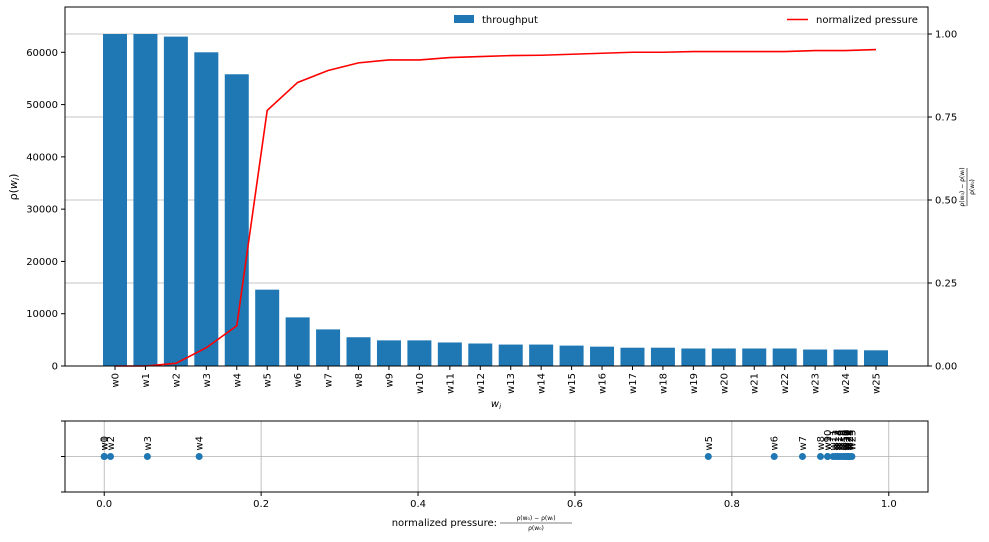 Image resolution: width=989 pixels, height=542 pixels. I want to click on pressure-points, so click(478, 456).